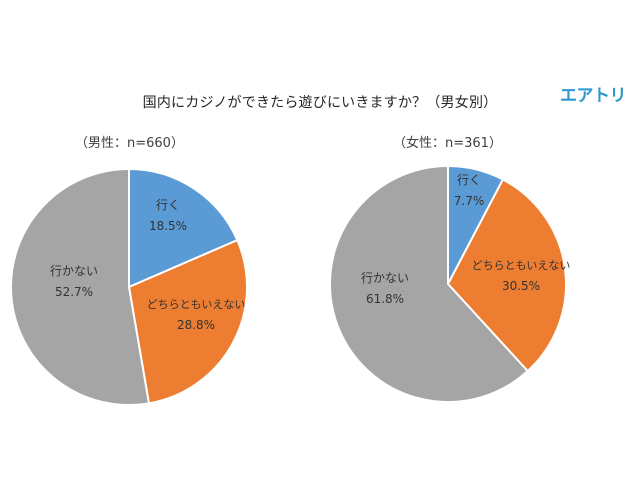 This screenshot has height=480, width=640. What do you see at coordinates (521, 265) in the screenshot?
I see `female-label-neither: どちらともいえない` at bounding box center [521, 265].